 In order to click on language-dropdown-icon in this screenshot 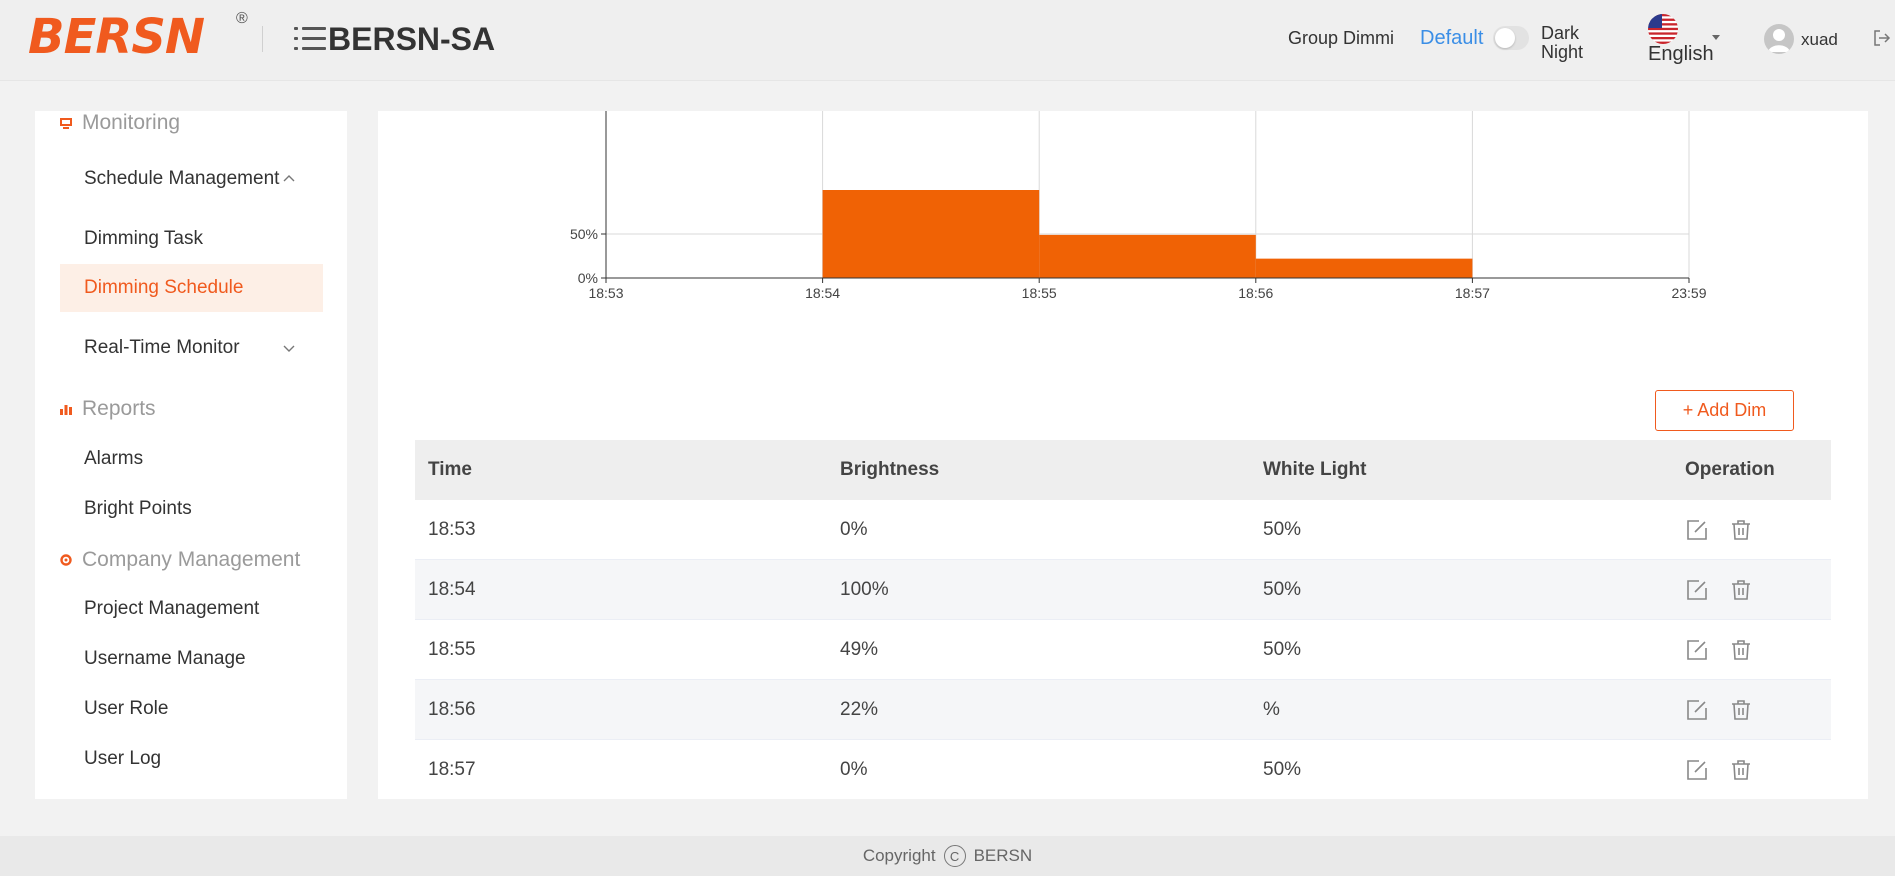, I will do `click(1716, 37)`.